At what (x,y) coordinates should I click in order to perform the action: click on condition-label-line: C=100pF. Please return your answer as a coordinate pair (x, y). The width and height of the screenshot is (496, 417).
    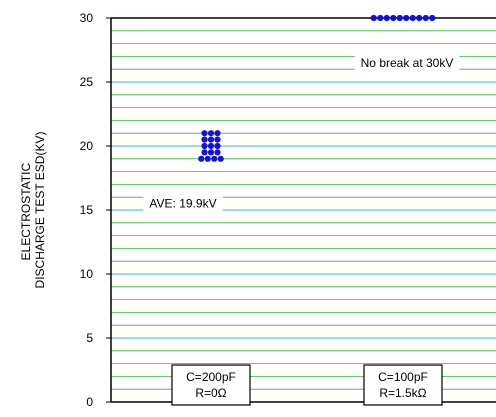
    Looking at the image, I should click on (403, 377).